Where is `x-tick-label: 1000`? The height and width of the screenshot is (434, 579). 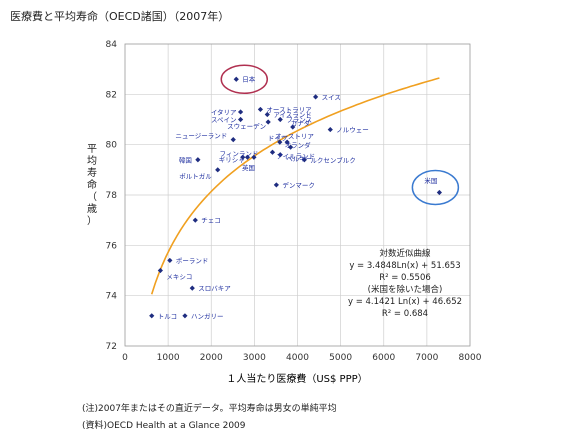
x-tick-label: 1000 is located at coordinates (168, 358).